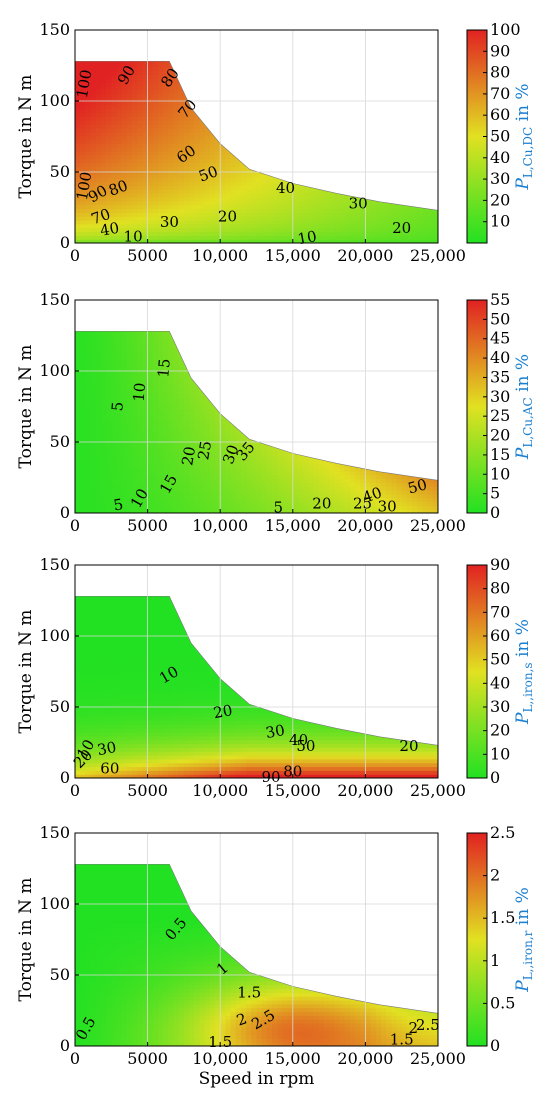 The image size is (550, 1095). What do you see at coordinates (365, 790) in the screenshot?
I see `x-tick-label: 20,000` at bounding box center [365, 790].